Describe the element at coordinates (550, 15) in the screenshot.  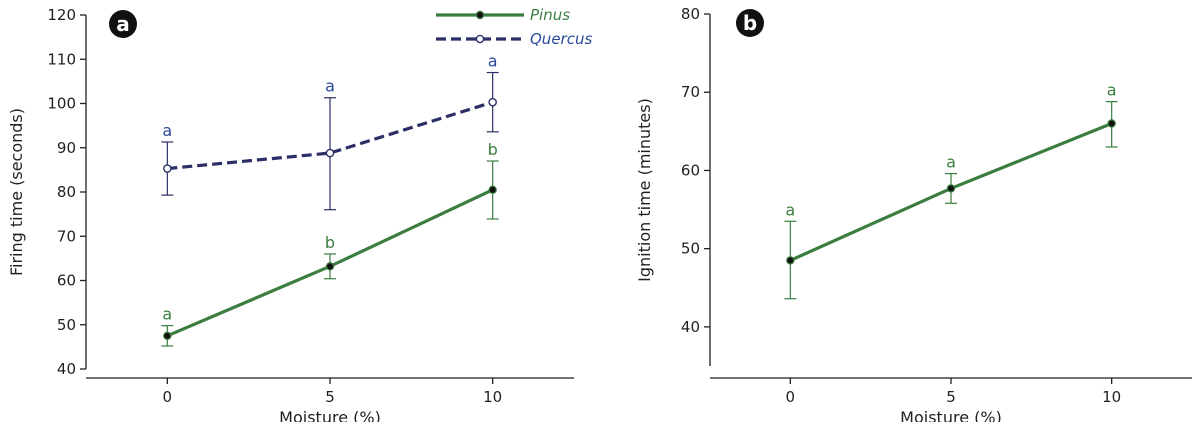
I see `legend-label-pinus: Pinus` at that location.